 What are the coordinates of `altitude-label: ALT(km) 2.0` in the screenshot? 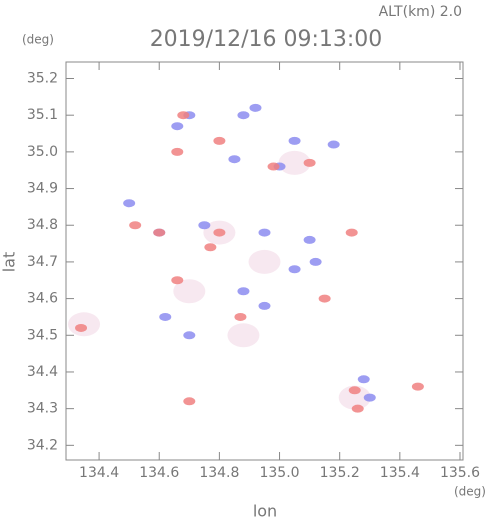 It's located at (420, 12).